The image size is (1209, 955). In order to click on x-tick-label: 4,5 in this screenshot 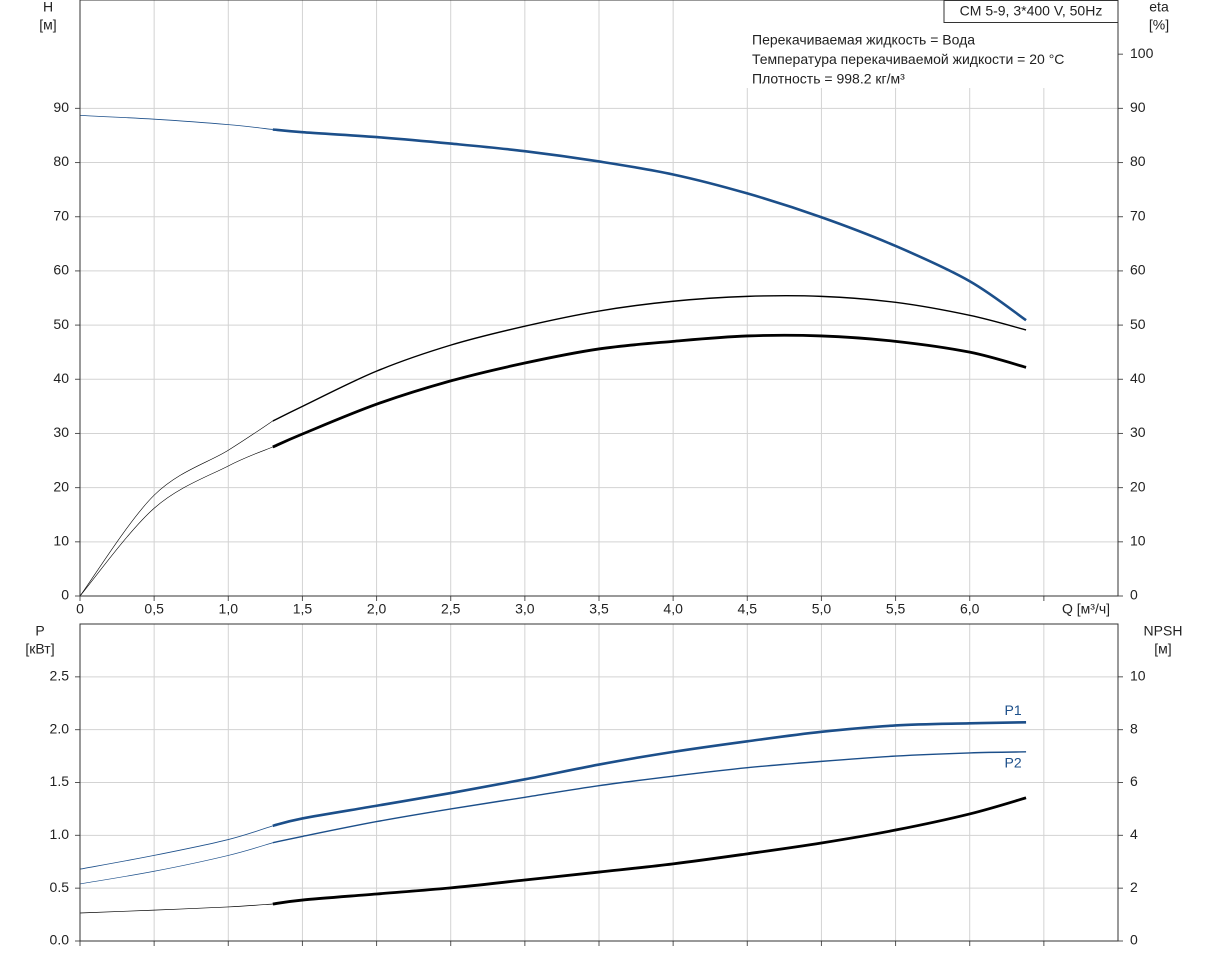, I will do `click(748, 609)`.